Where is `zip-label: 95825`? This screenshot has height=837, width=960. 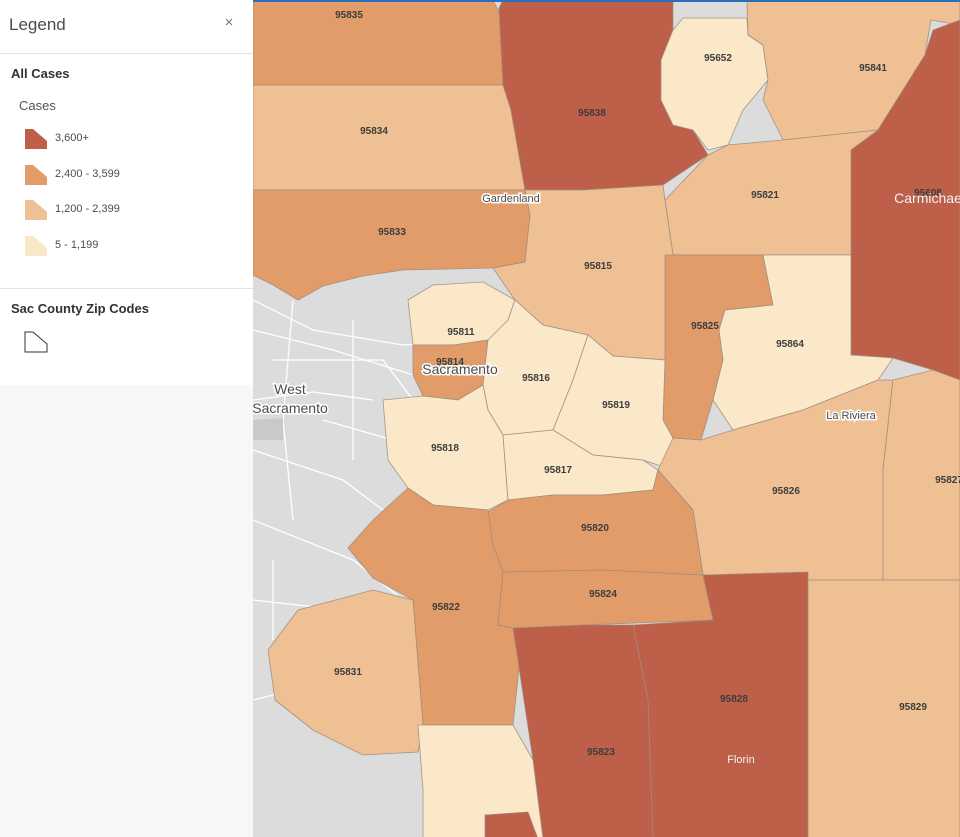
zip-label: 95825 is located at coordinates (705, 326).